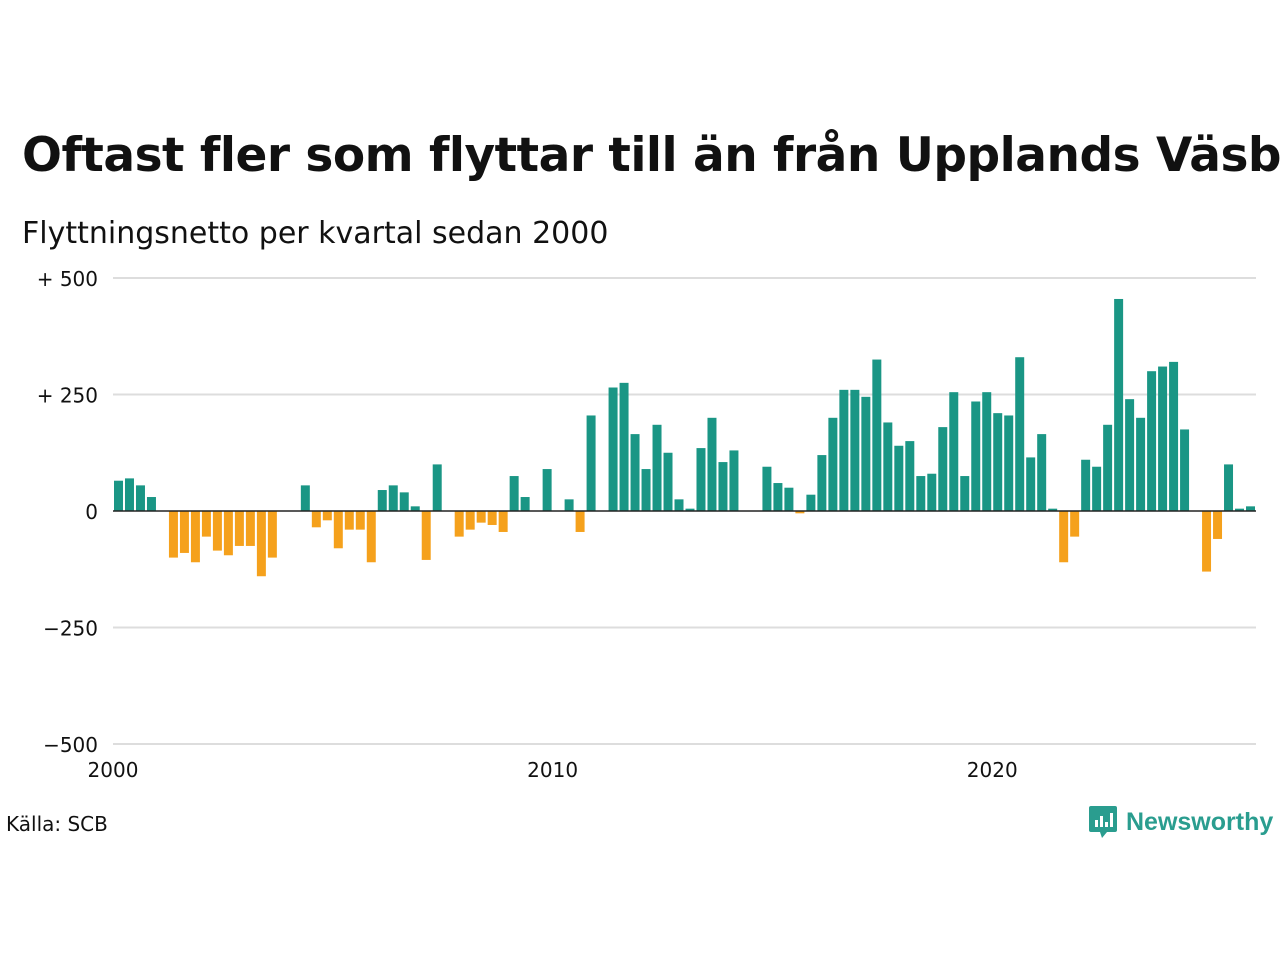  Describe the element at coordinates (315, 233) in the screenshot. I see `chart-subtitle: Flyttningsnetto per kvartal sedan 2000` at that location.